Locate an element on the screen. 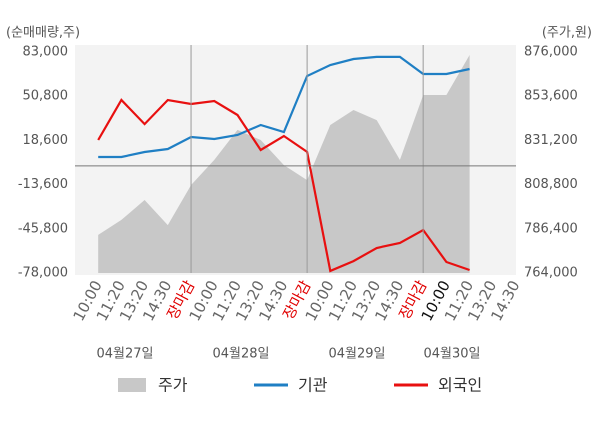  y-tick-label: 50,800 is located at coordinates (46, 96).